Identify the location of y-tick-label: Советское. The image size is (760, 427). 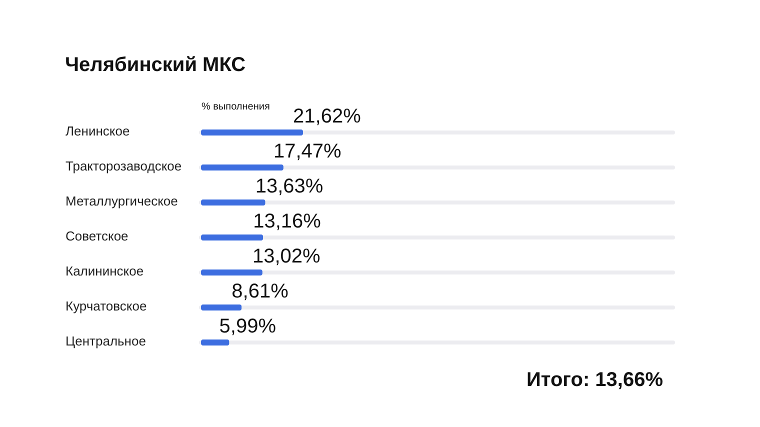
(97, 236).